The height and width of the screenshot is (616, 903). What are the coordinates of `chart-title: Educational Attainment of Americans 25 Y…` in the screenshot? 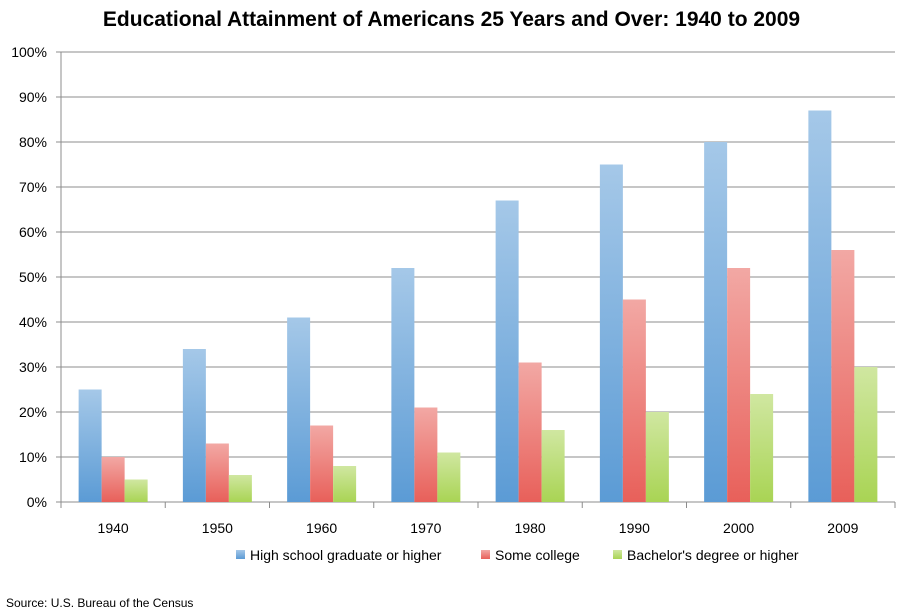 It's located at (451, 19).